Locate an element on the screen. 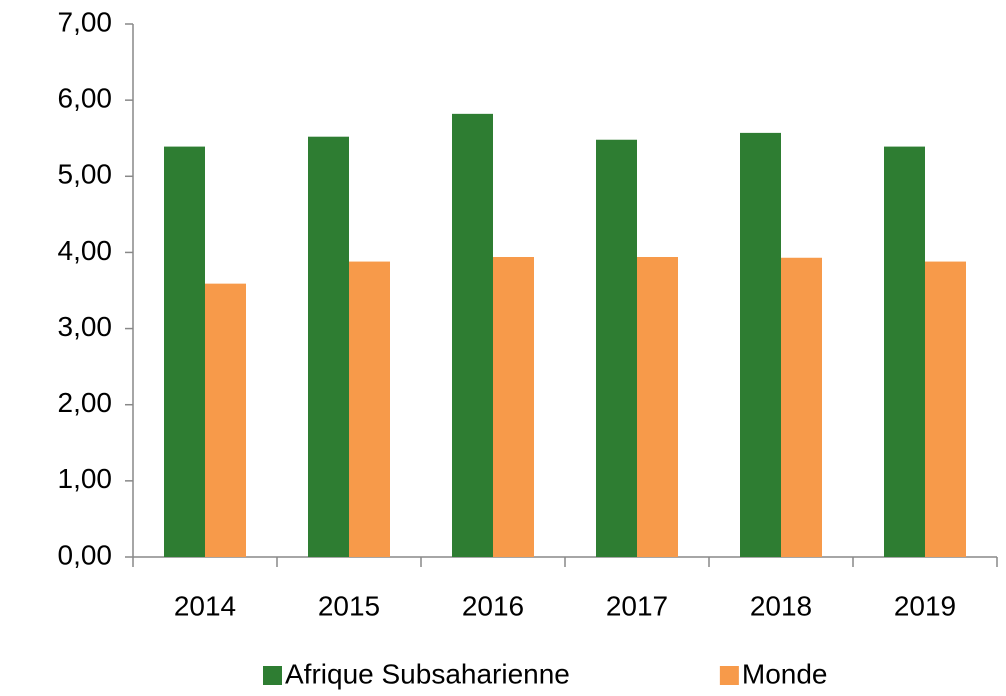 Image resolution: width=1006 pixels, height=696 pixels. legend-label: Afrique Subsaharienne is located at coordinates (427, 673).